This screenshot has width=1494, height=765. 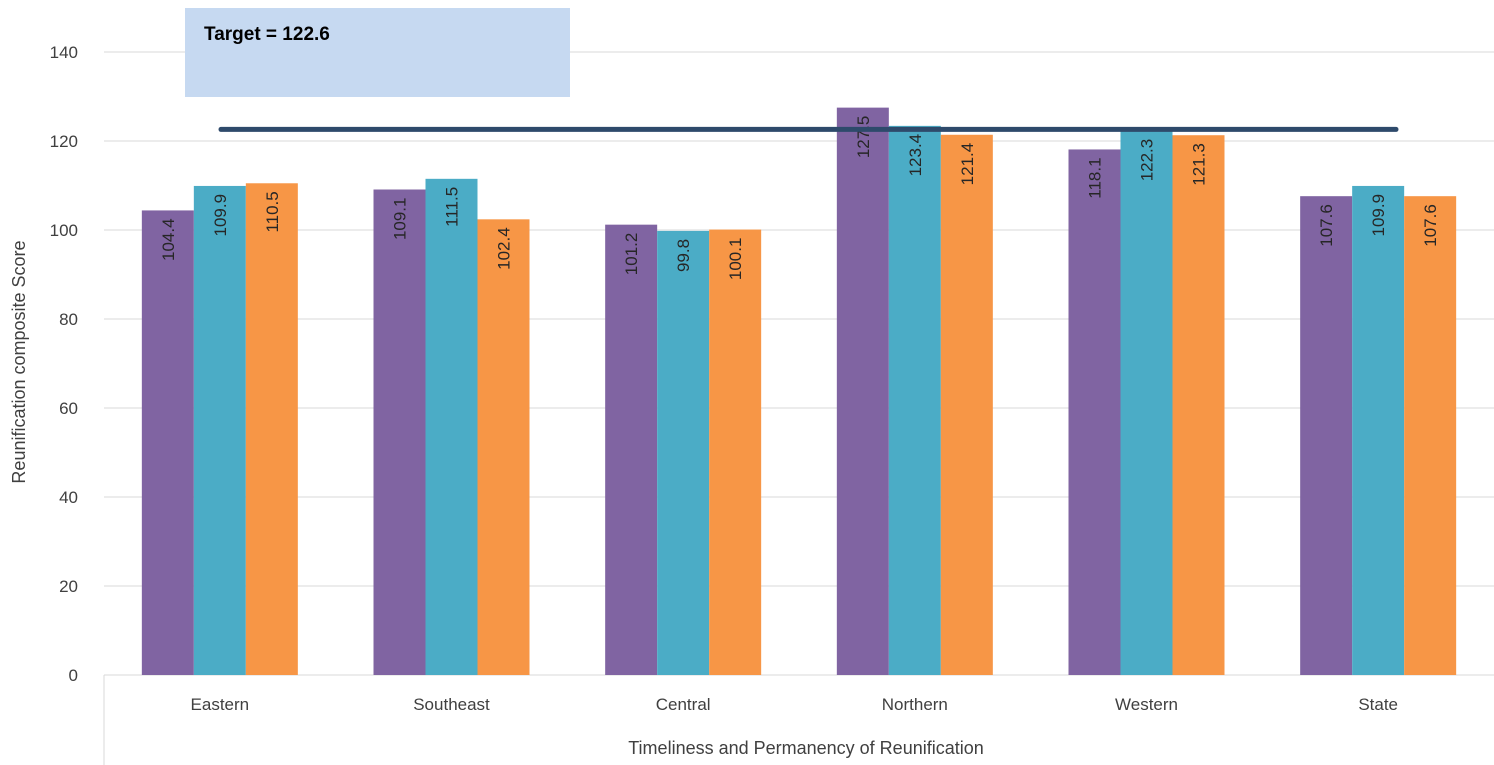 What do you see at coordinates (377, 52) in the screenshot?
I see `target-label-box` at bounding box center [377, 52].